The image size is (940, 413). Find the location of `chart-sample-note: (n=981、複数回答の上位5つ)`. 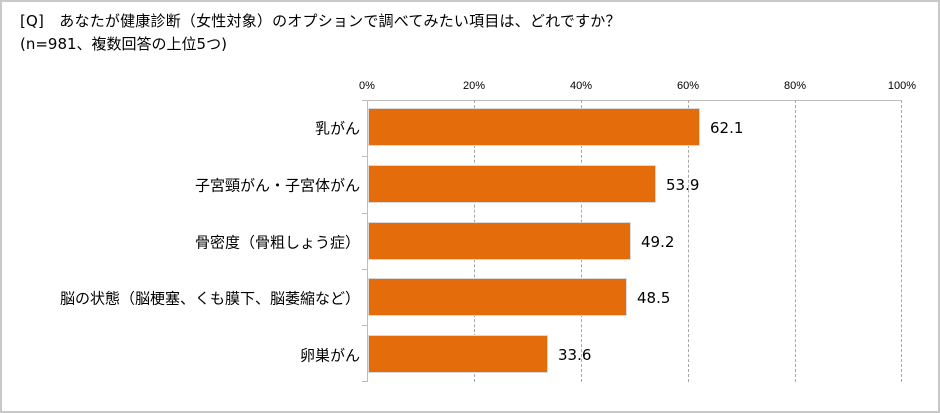

chart-sample-note: (n=981、複数回答の上位5つ) is located at coordinates (123, 44).